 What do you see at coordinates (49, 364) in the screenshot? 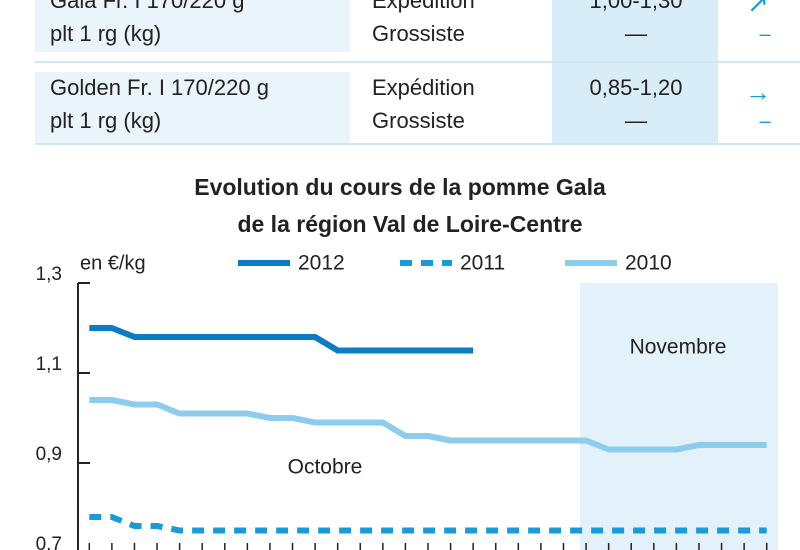
I see `y-tick-label: 1,1` at bounding box center [49, 364].